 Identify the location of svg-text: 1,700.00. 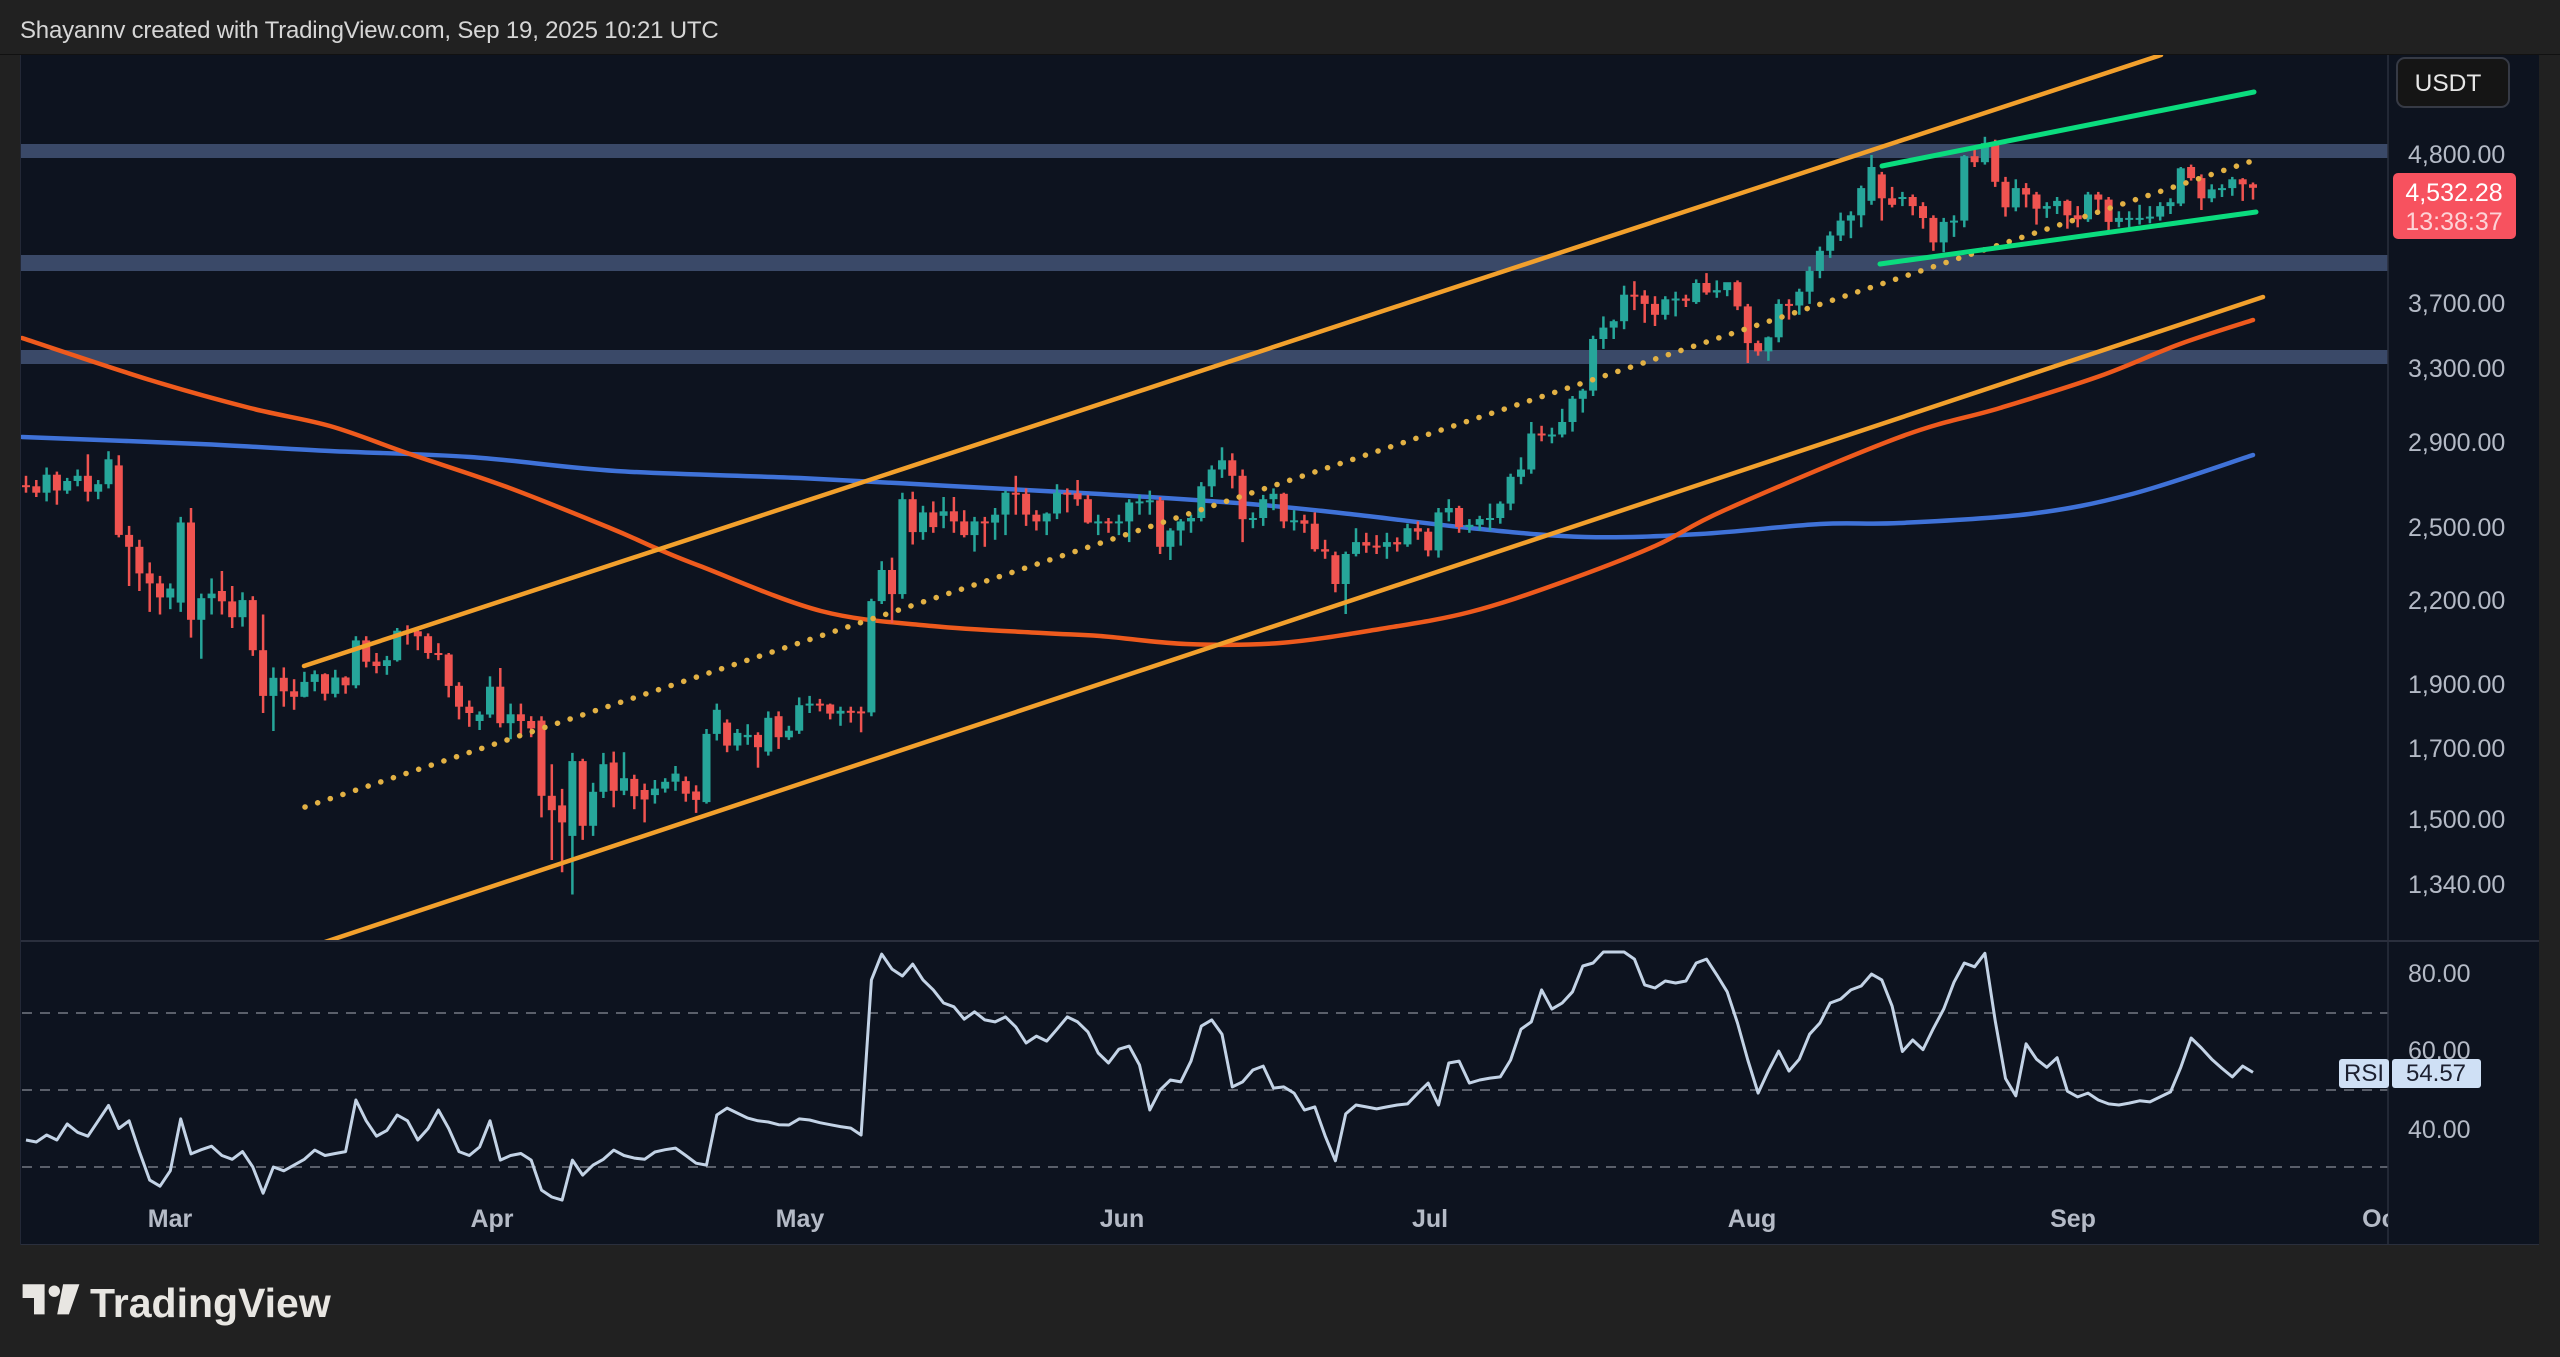
(2456, 749).